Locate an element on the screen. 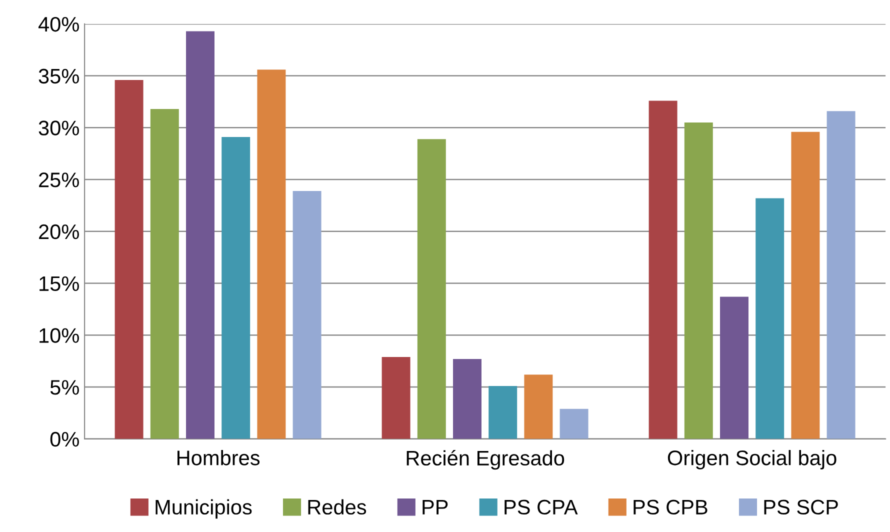 The width and height of the screenshot is (890, 532). y-tick-label: 5% is located at coordinates (64, 387).